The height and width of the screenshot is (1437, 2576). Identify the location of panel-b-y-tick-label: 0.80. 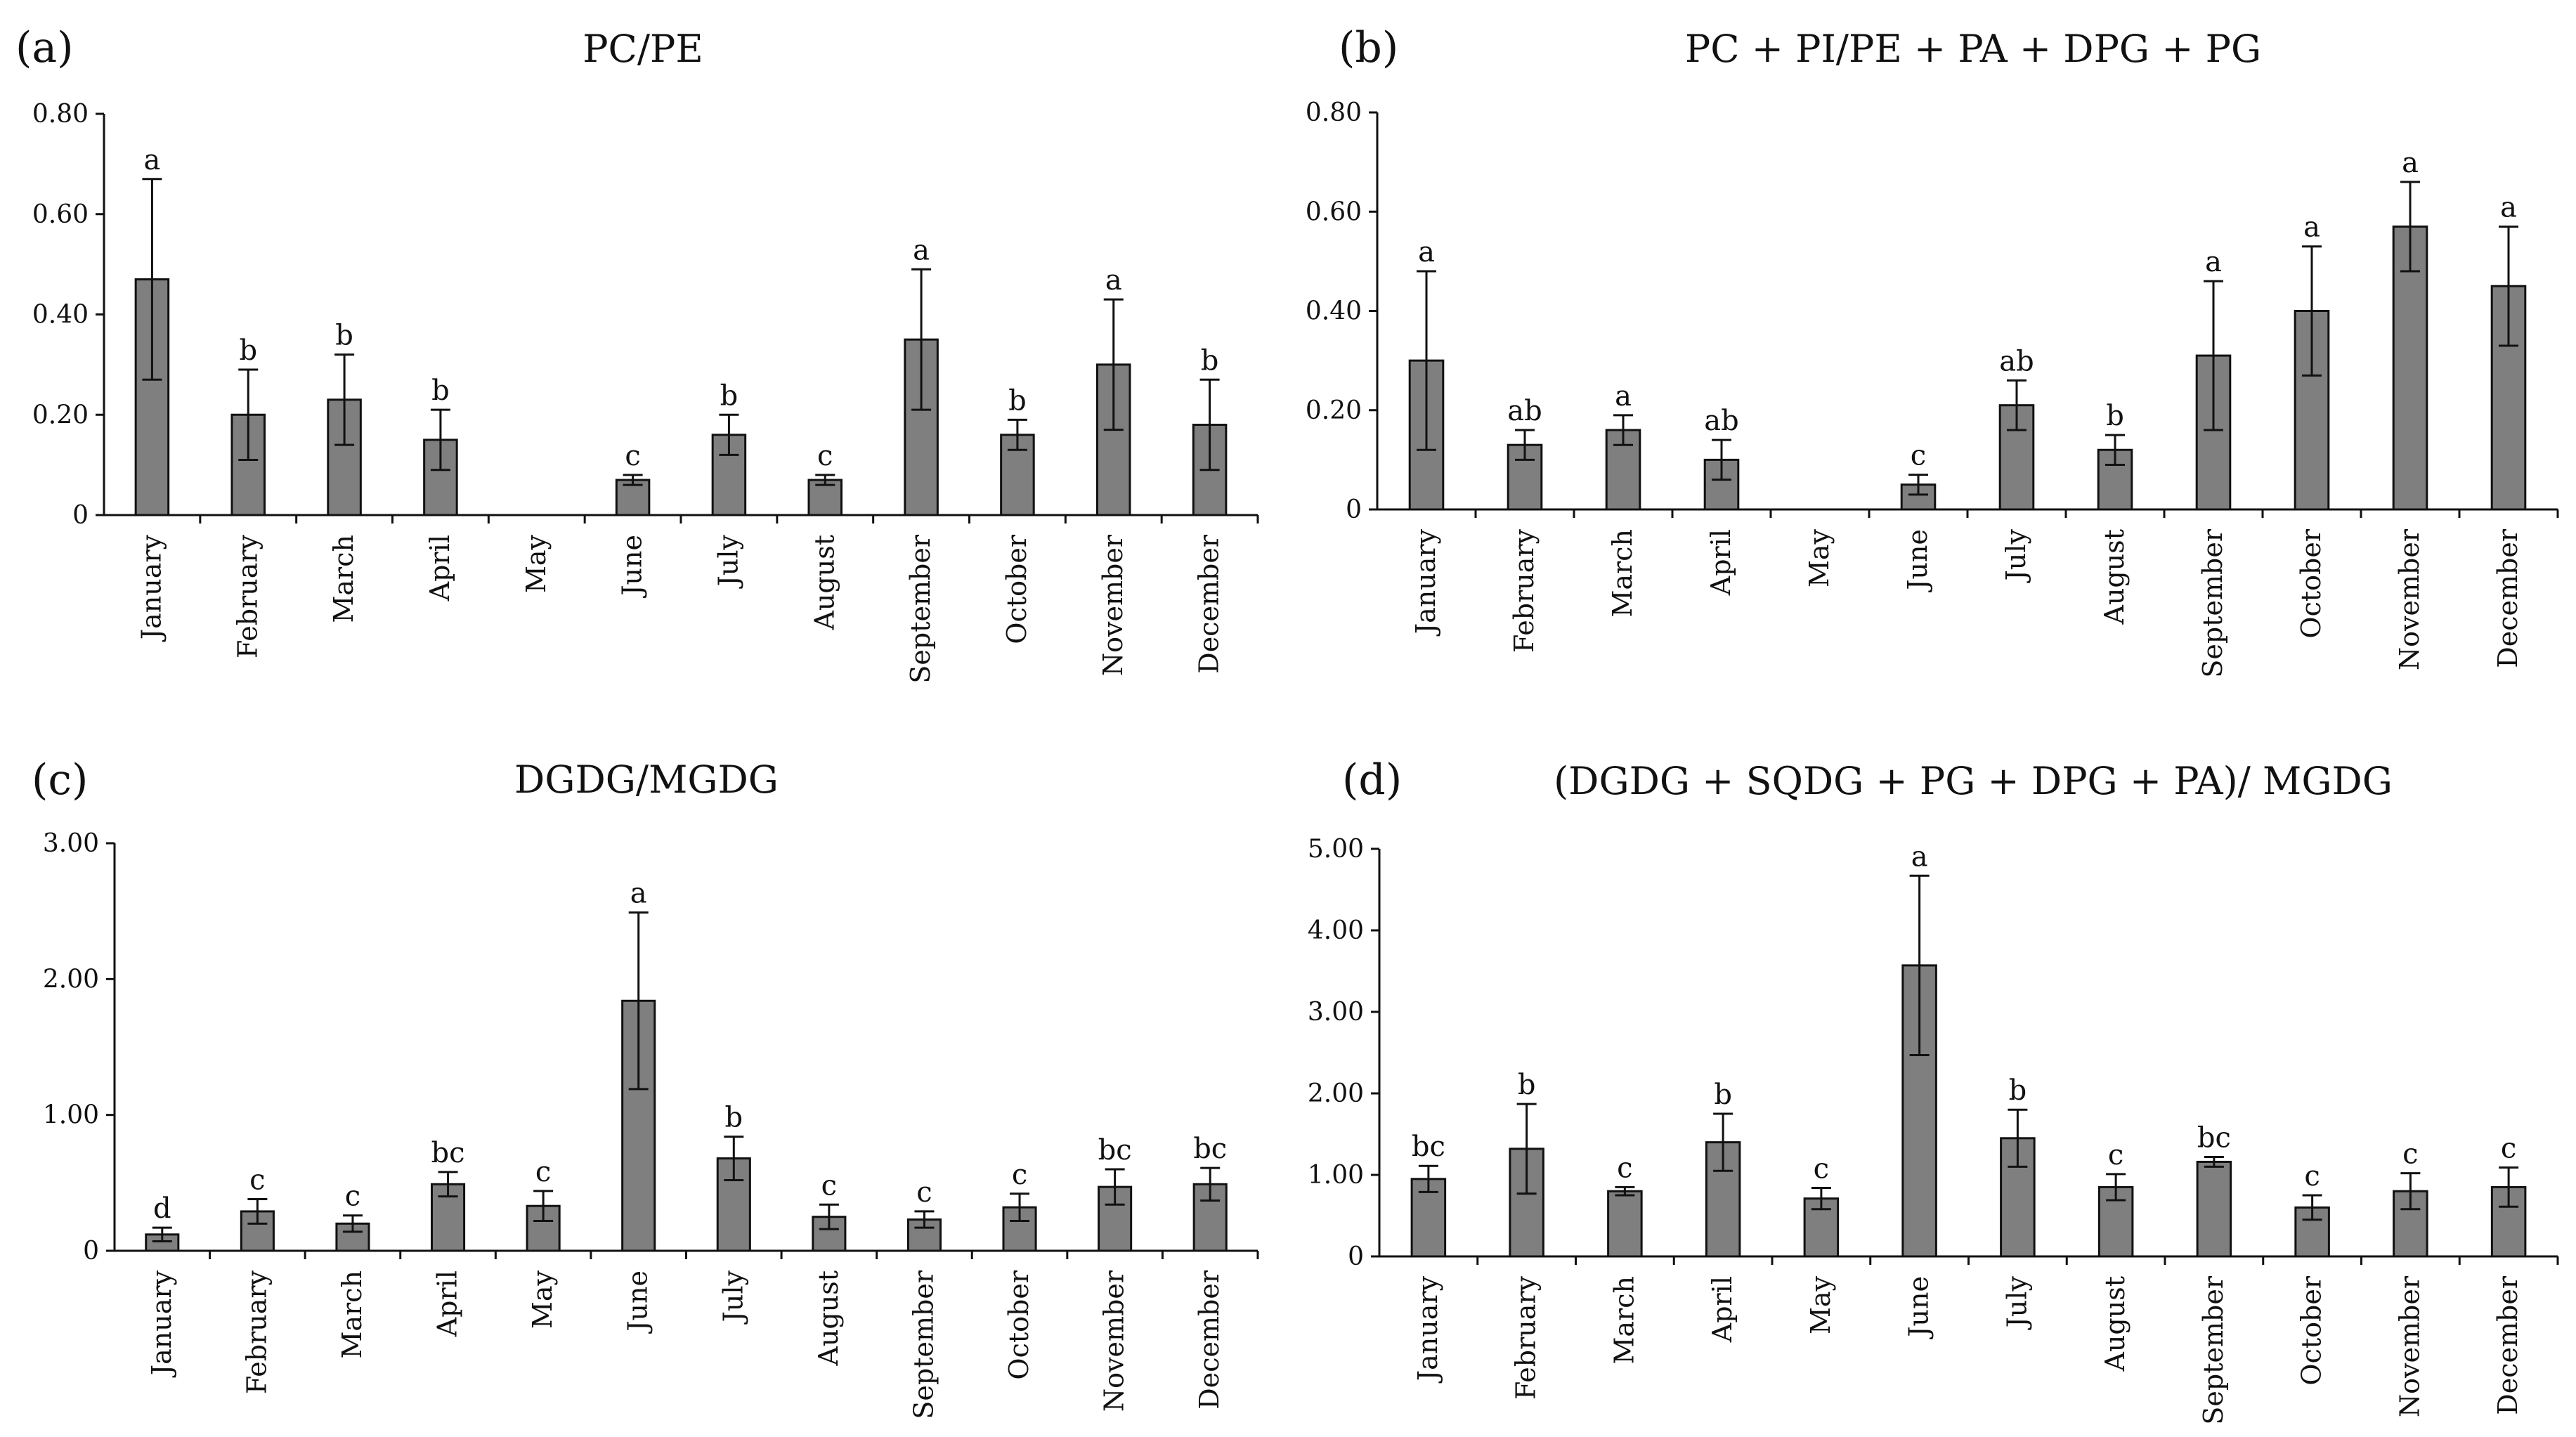
(1334, 112).